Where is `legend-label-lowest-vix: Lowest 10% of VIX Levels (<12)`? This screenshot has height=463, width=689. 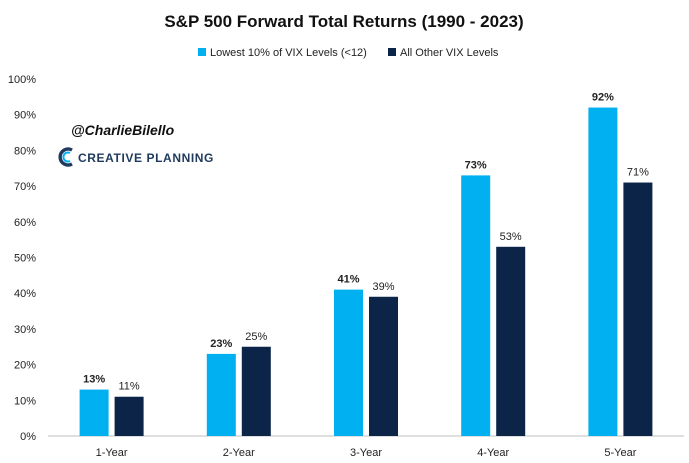
legend-label-lowest-vix: Lowest 10% of VIX Levels (<12) is located at coordinates (288, 53).